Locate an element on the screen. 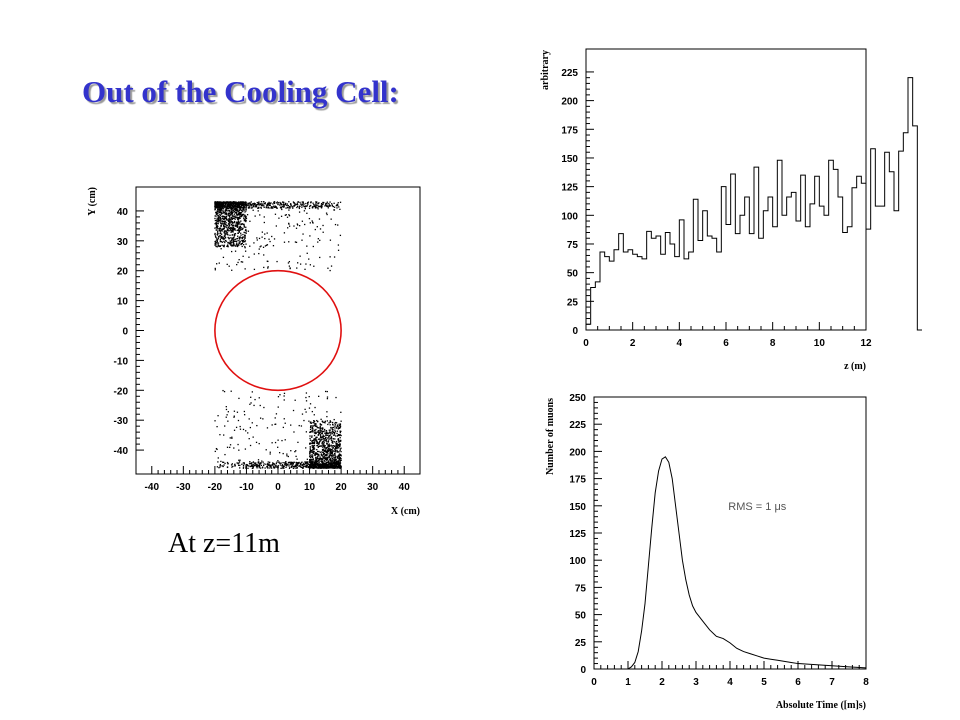 Image resolution: width=960 pixels, height=720 pixels. x-tick-label: 0 is located at coordinates (278, 487).